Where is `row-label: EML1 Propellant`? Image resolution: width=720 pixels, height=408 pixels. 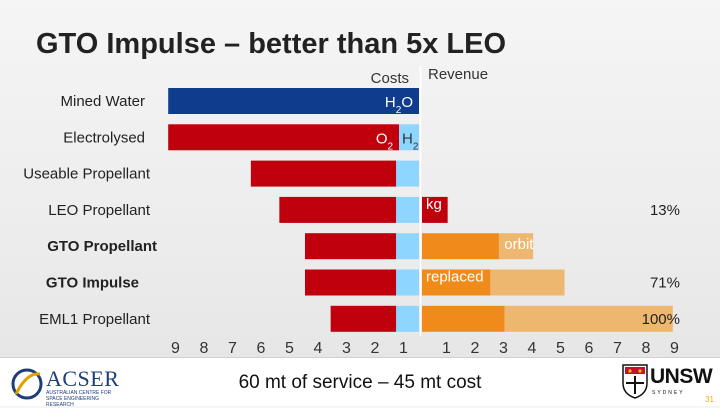 row-label: EML1 Propellant is located at coordinates (95, 319).